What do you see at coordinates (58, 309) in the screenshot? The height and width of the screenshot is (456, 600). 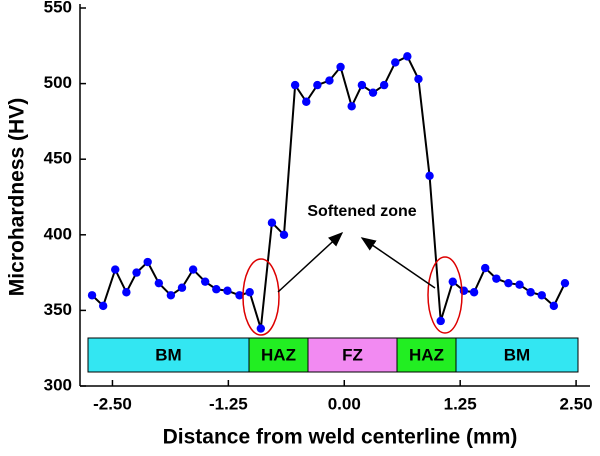 I see `y-tick-label: 350` at bounding box center [58, 309].